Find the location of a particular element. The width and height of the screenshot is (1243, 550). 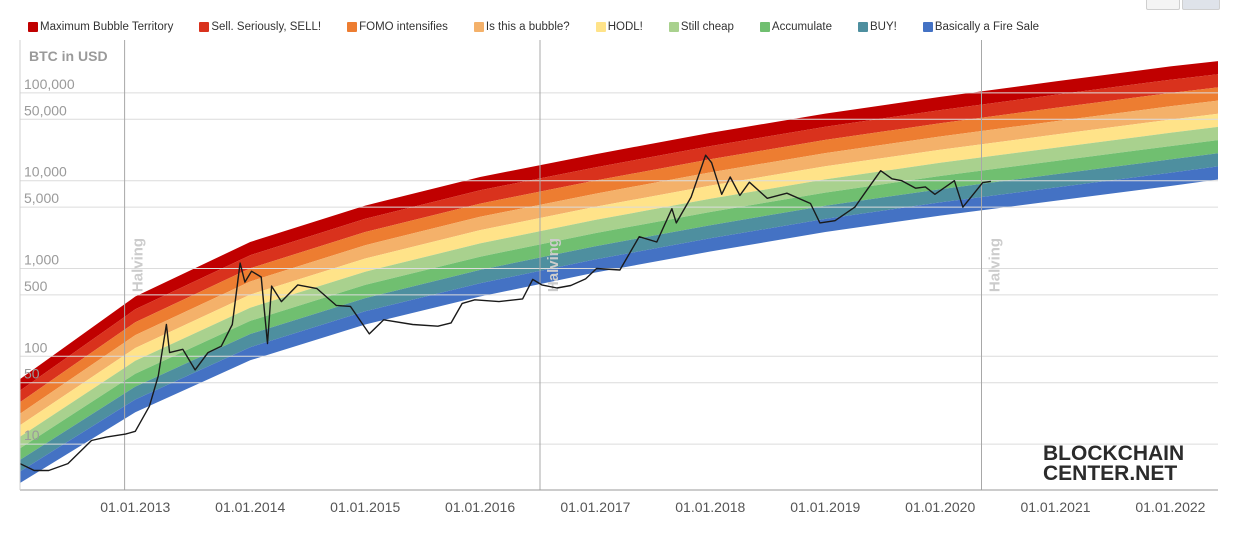

legend-item: Sell. Seriously, SELL! is located at coordinates (260, 27).